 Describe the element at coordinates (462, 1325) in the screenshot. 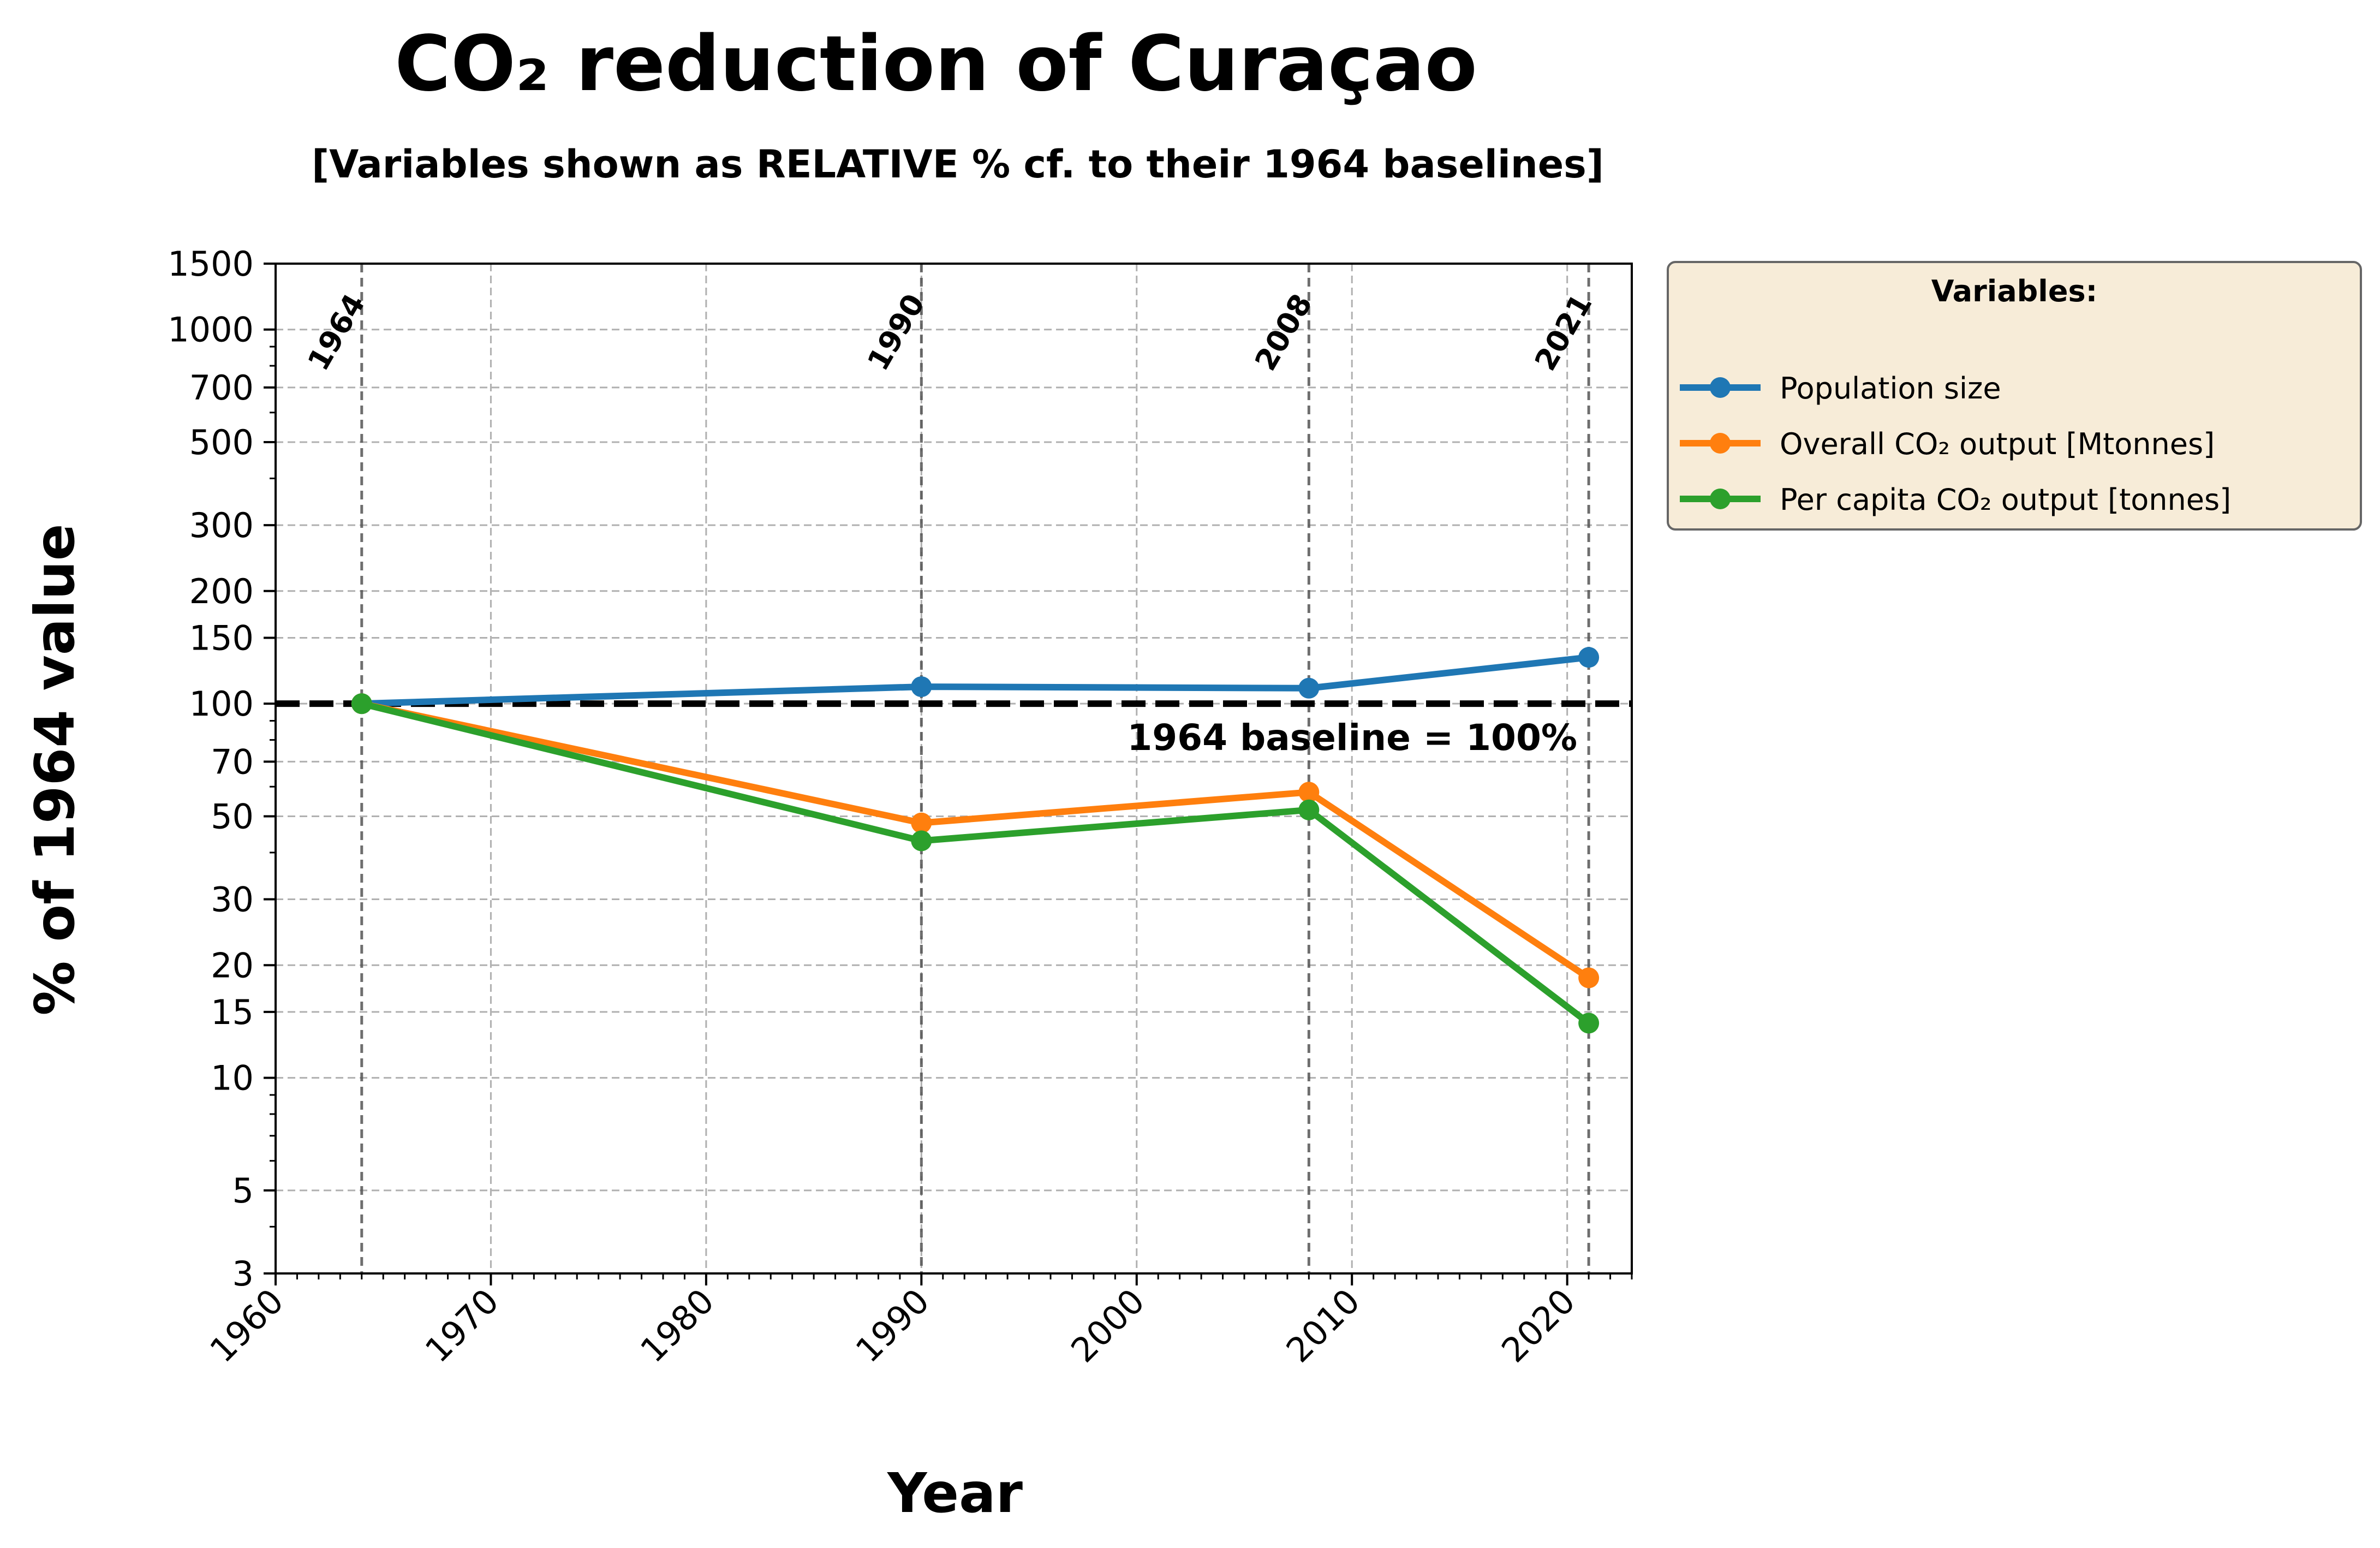

I see `x-tick-label: 1970` at that location.